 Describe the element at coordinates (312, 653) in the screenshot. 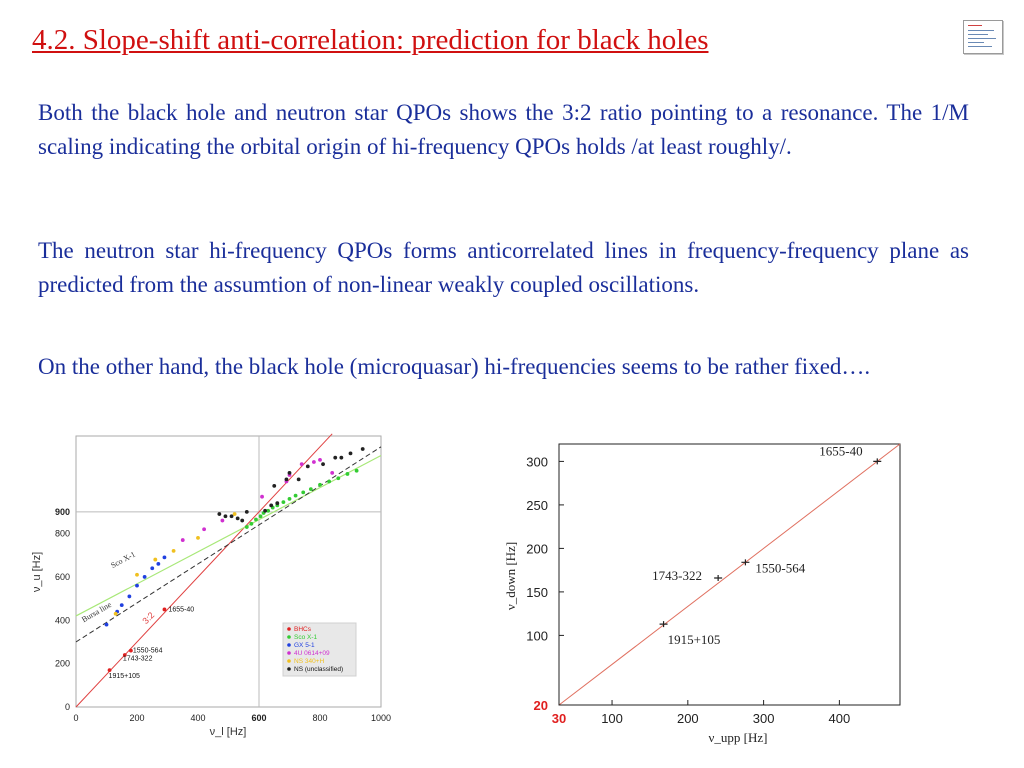

I see `legend-entry: 4U 0614+09` at that location.